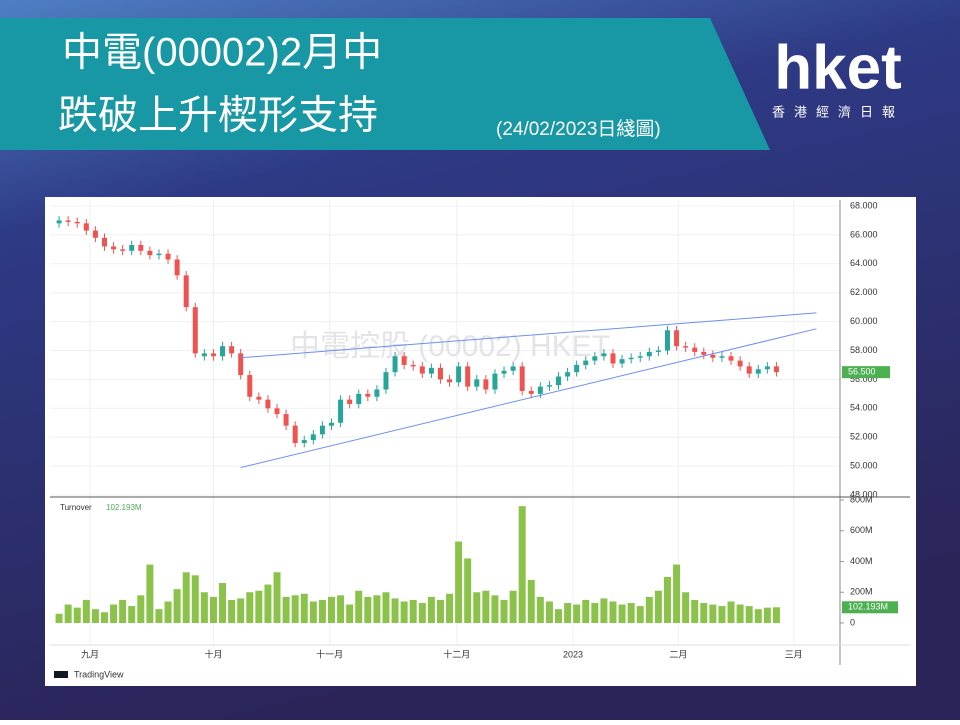  Describe the element at coordinates (861, 530) in the screenshot. I see `volume-tick-label: 600M` at that location.